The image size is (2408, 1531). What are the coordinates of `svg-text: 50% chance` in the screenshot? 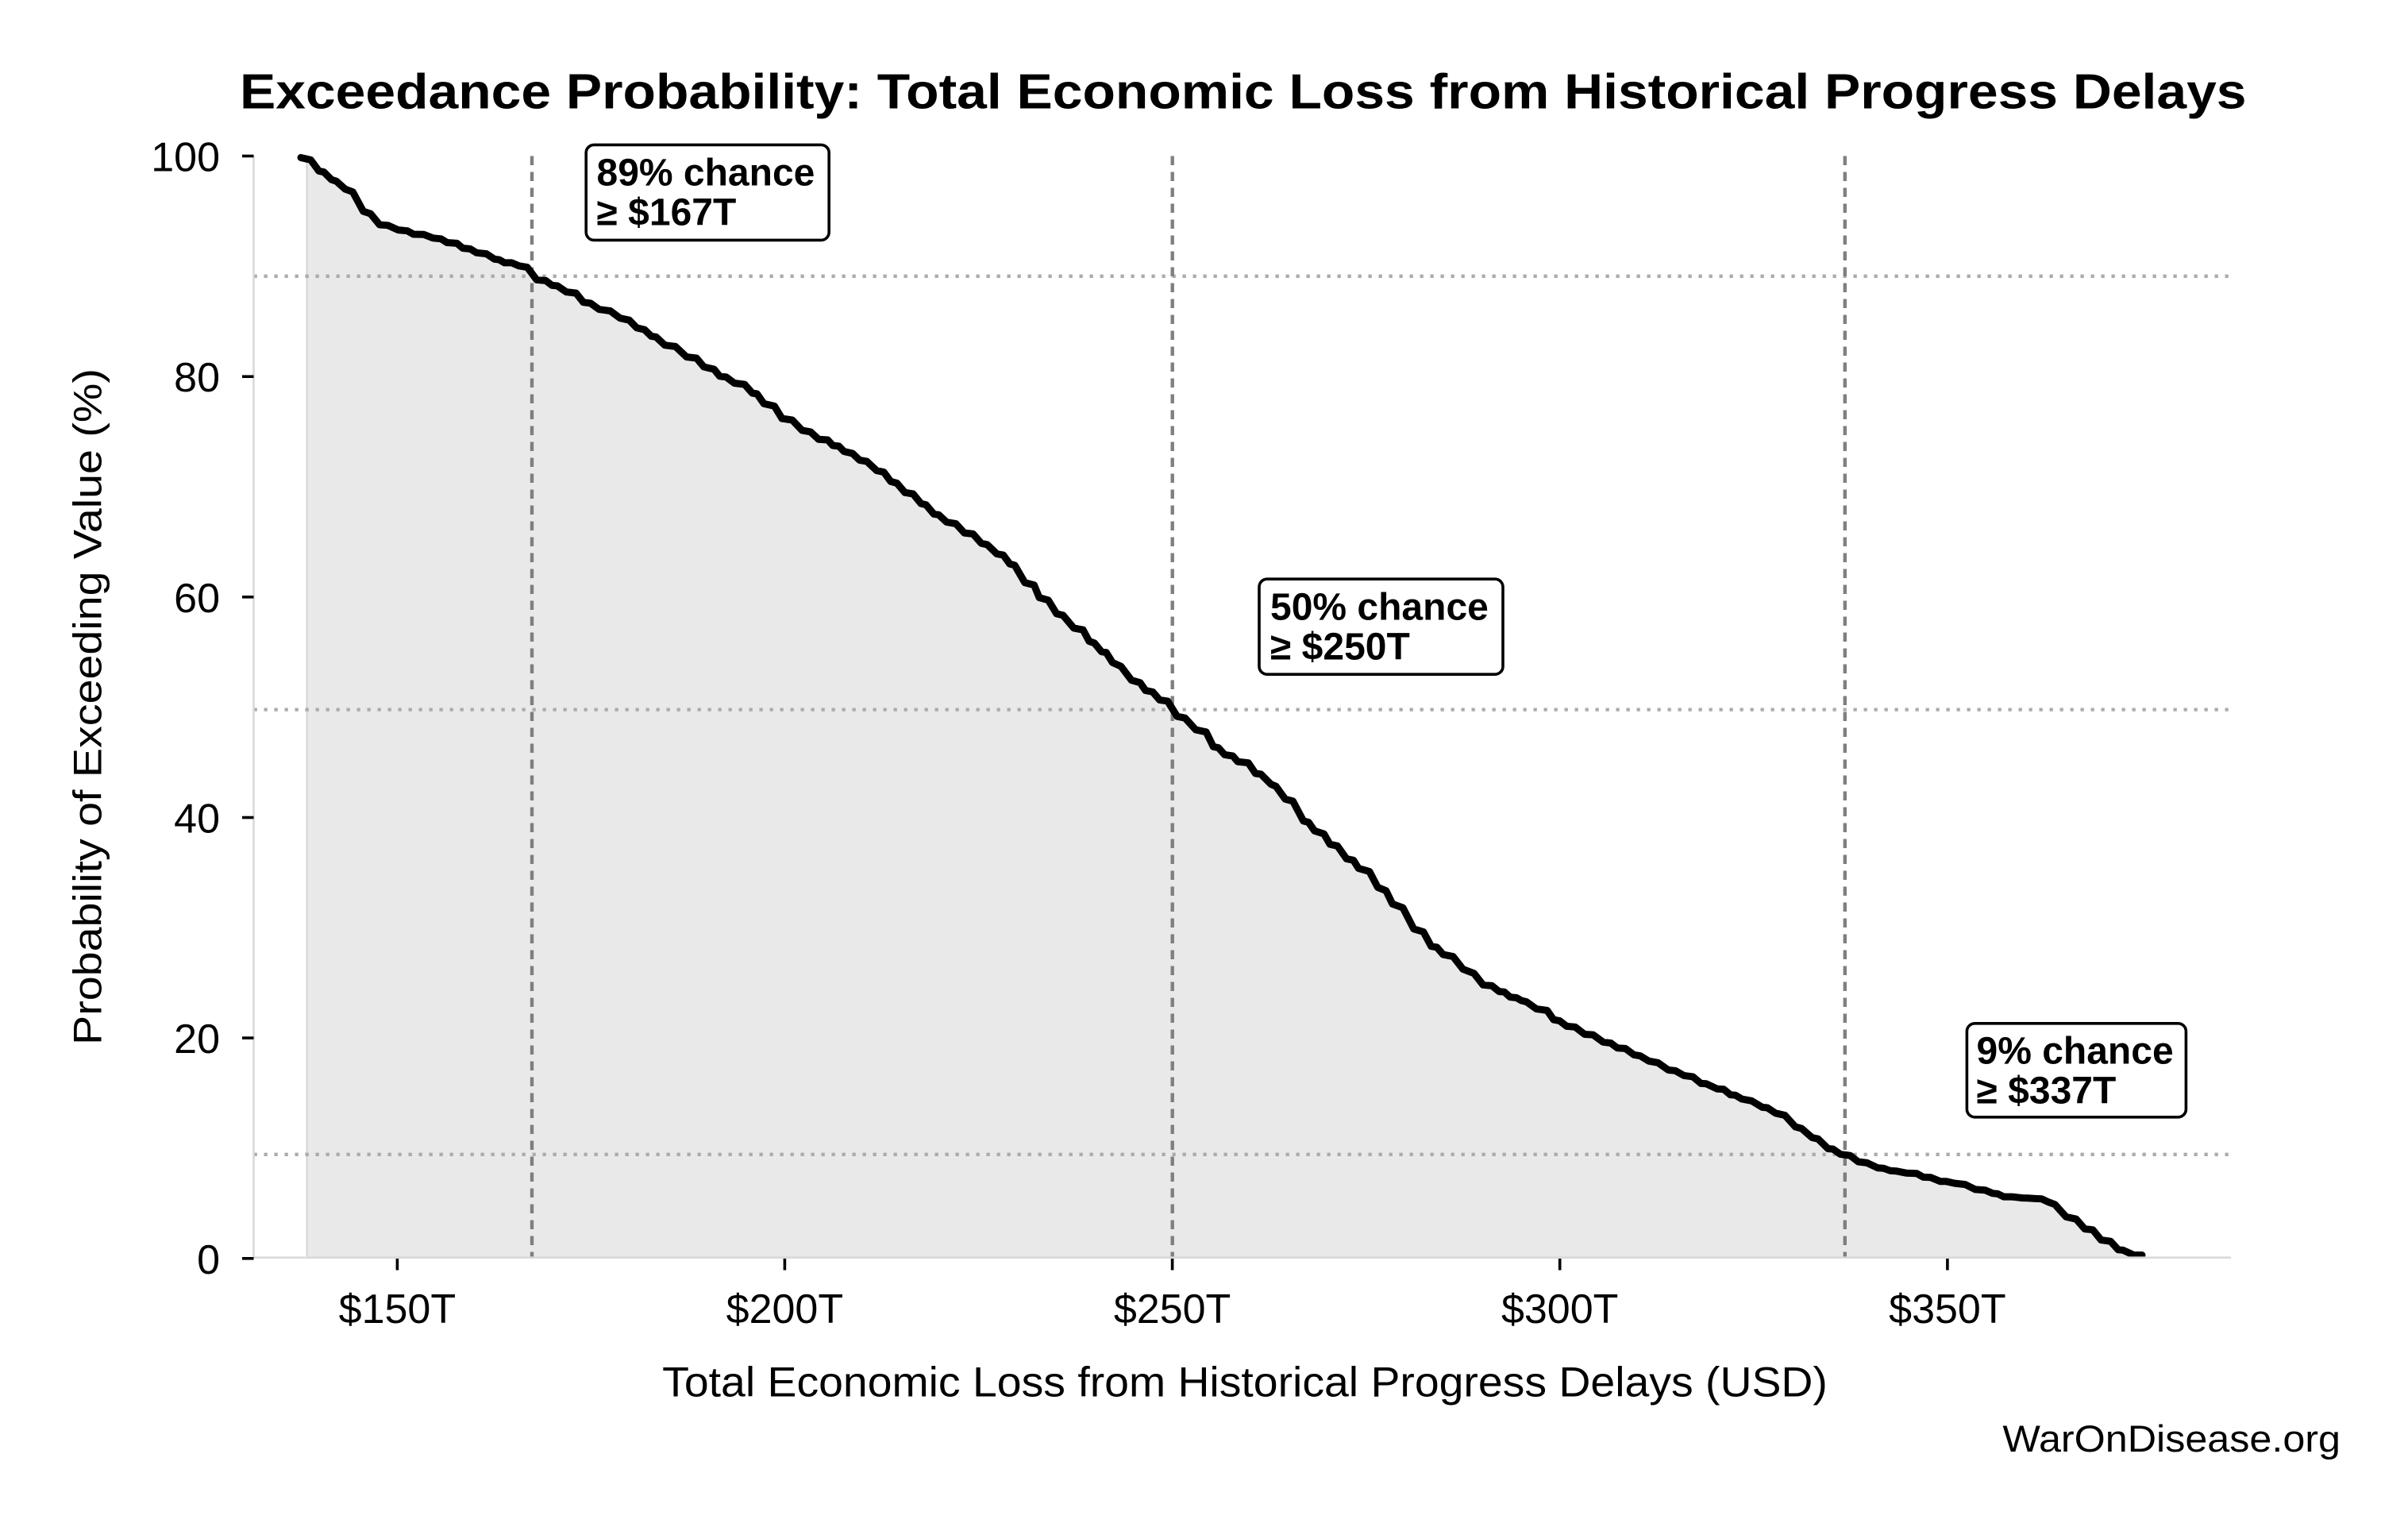 It's located at (1379, 607).